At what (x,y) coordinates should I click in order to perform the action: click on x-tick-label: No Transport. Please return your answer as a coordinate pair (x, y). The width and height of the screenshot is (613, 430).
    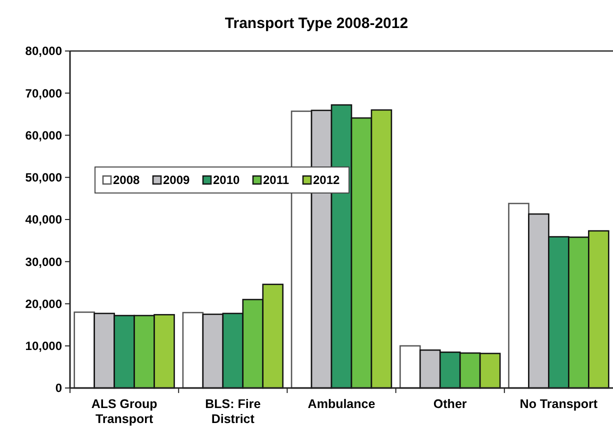
    Looking at the image, I should click on (559, 404).